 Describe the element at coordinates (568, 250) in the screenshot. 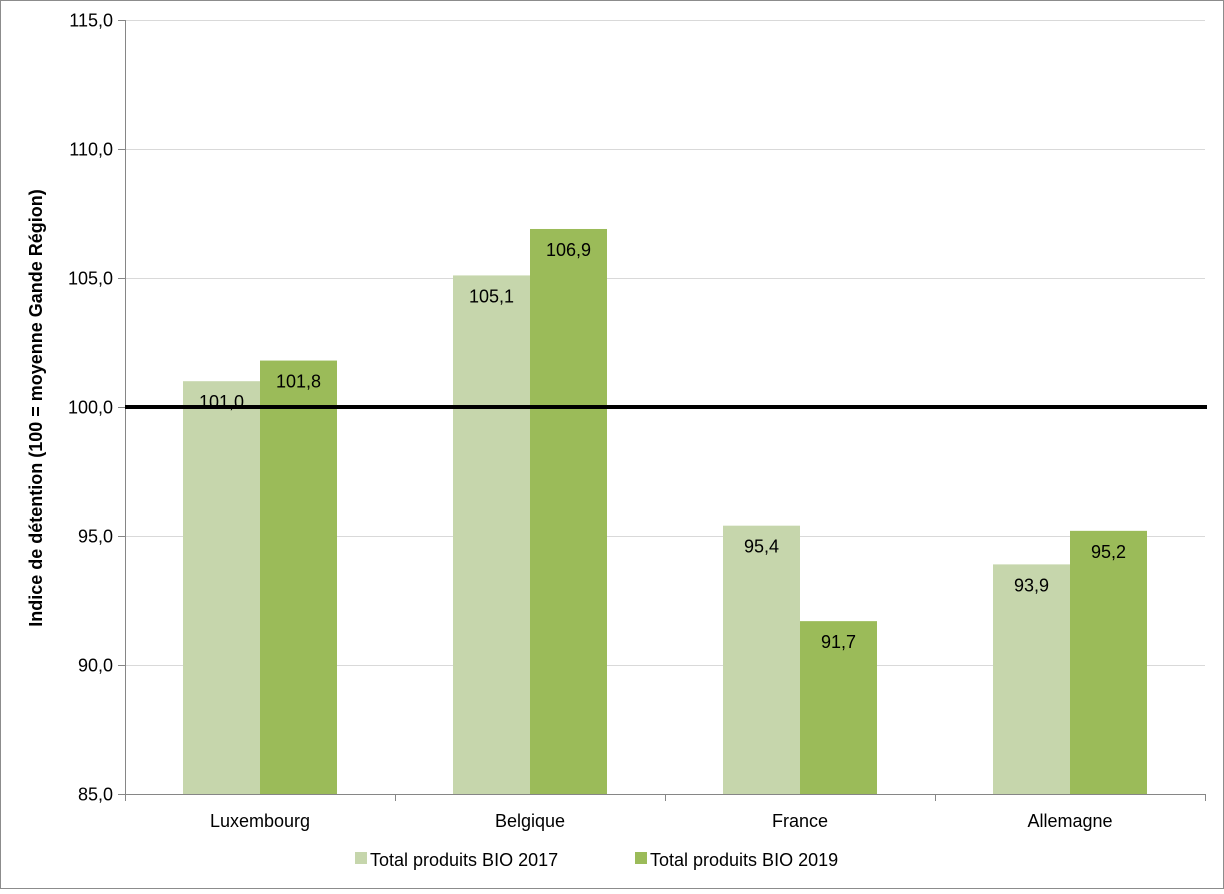

I see `data-label: 106,9` at that location.